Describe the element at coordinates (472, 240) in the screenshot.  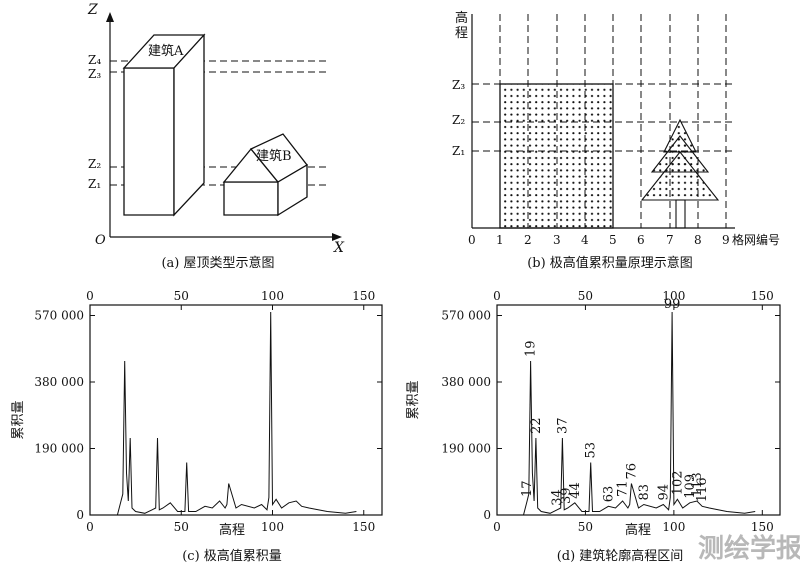
I see `panel-b-x-tick: 0` at that location.